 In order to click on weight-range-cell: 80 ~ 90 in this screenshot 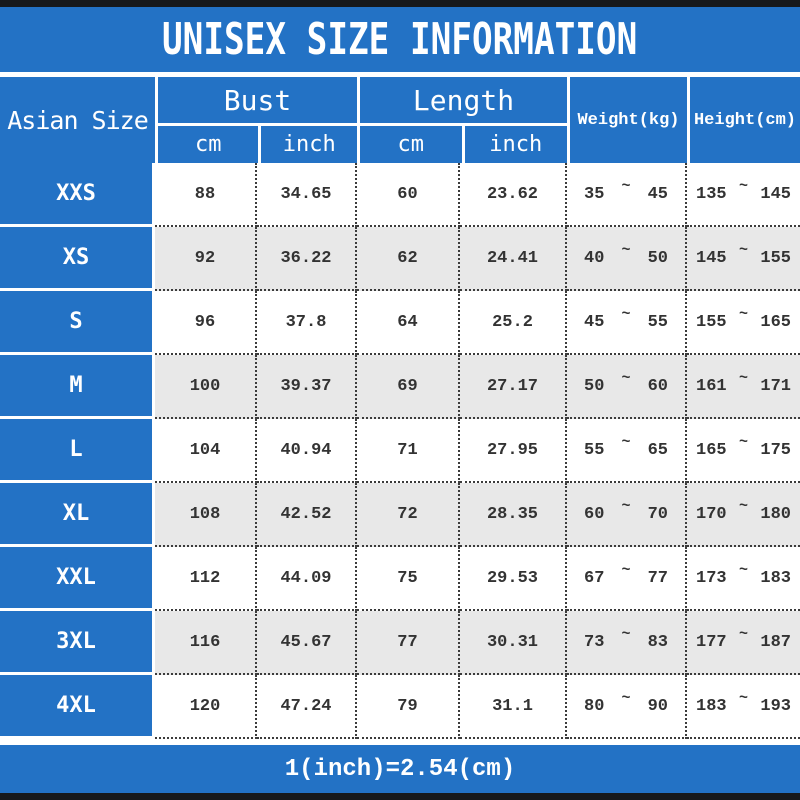, I will do `click(627, 707)`.